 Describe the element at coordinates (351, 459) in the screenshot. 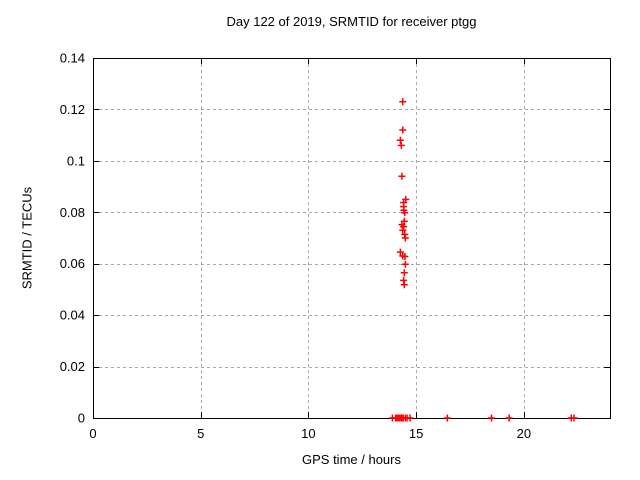

I see `x-axis-label: GPS time / hours` at that location.